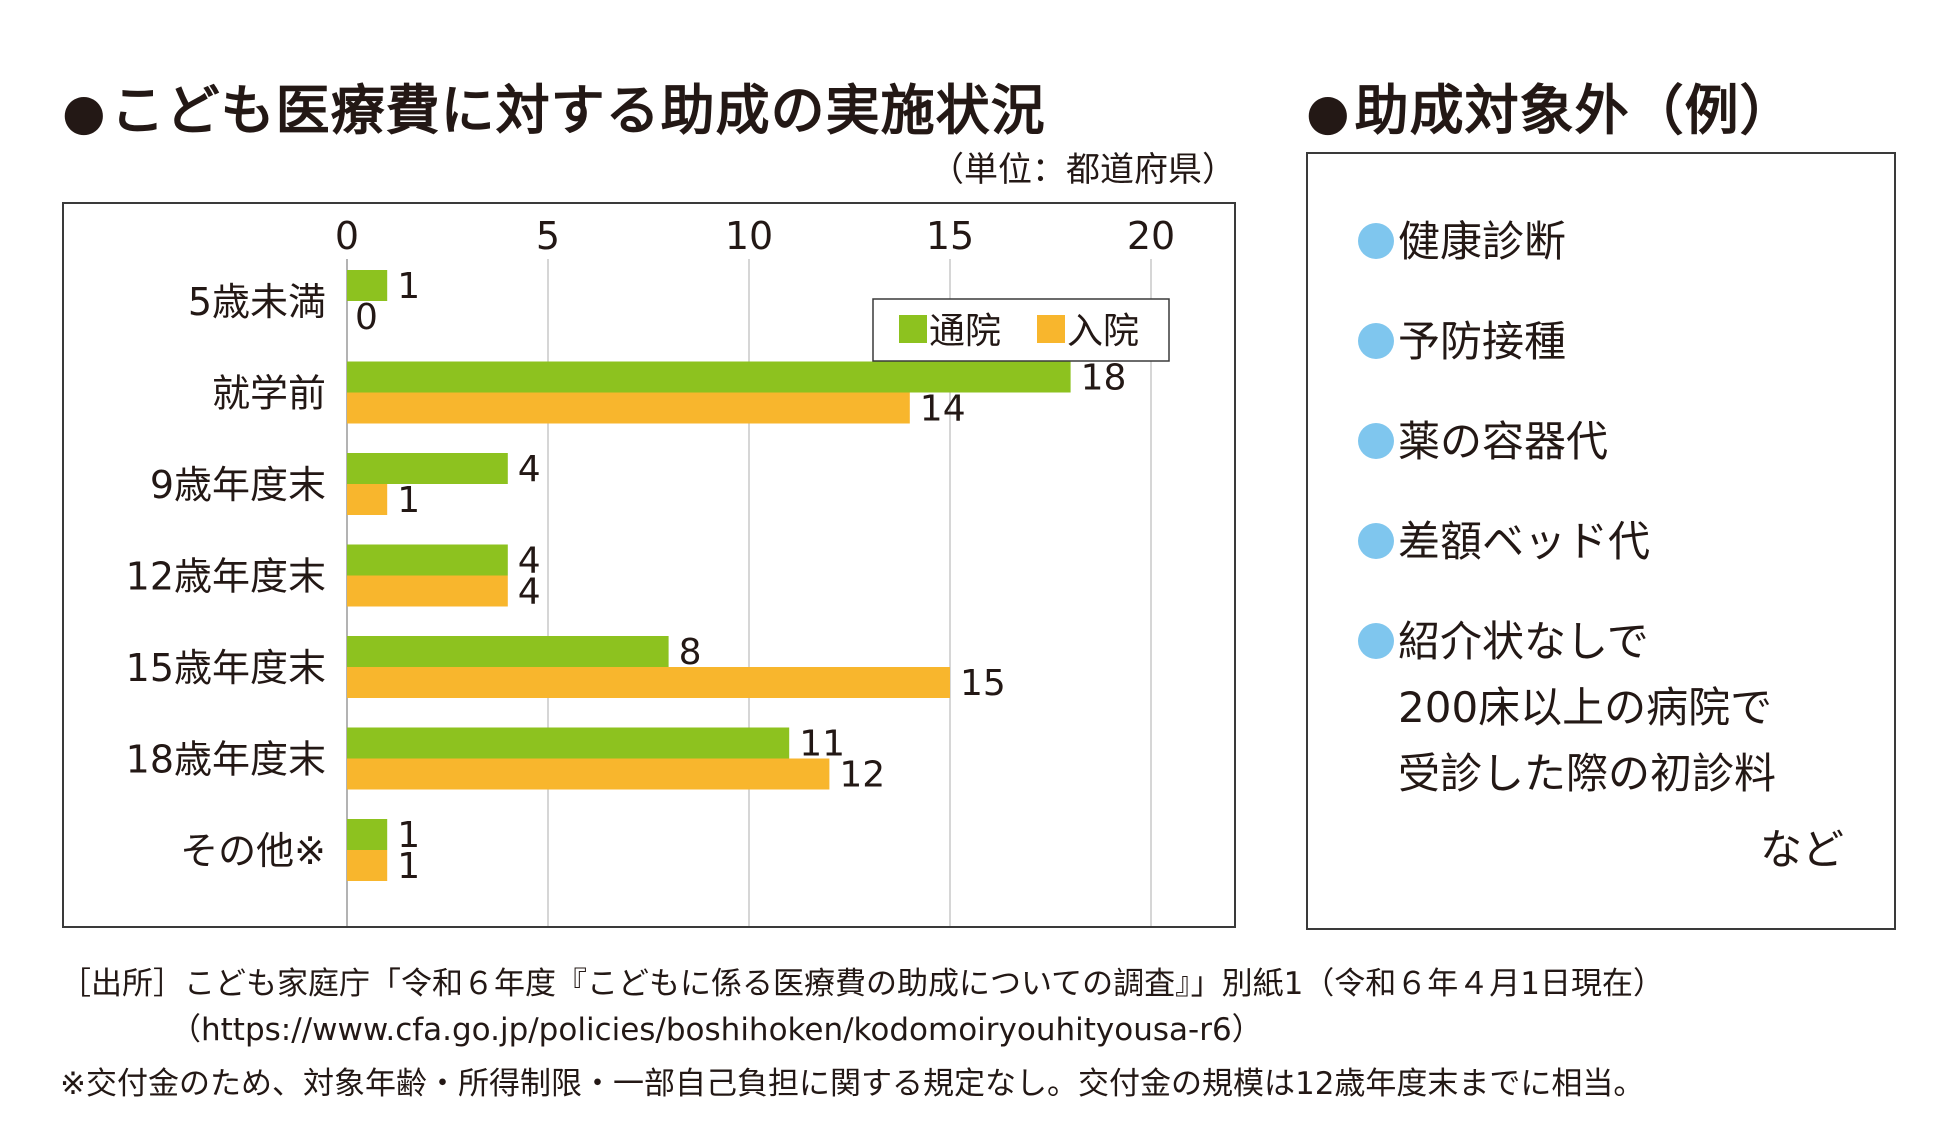 Image resolution: width=1944 pixels, height=1140 pixels. Describe the element at coordinates (1503, 441) in the screenshot. I see `exclusion-item-text: 薬の容器代` at that location.